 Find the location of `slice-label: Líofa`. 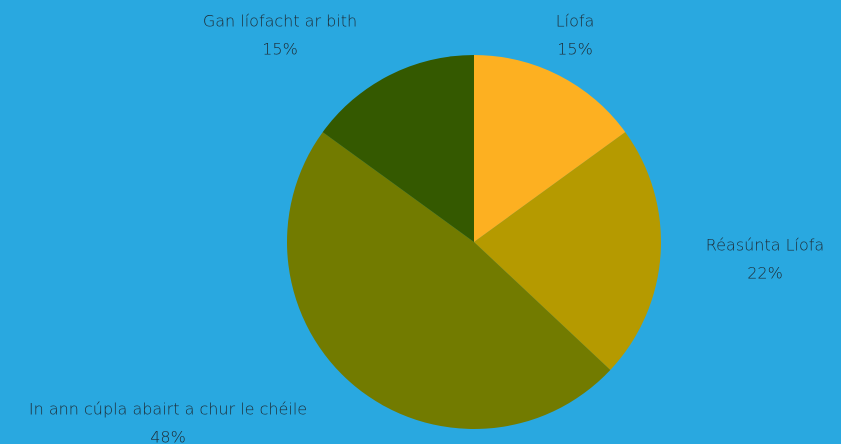

slice-label: Líofa is located at coordinates (575, 21).